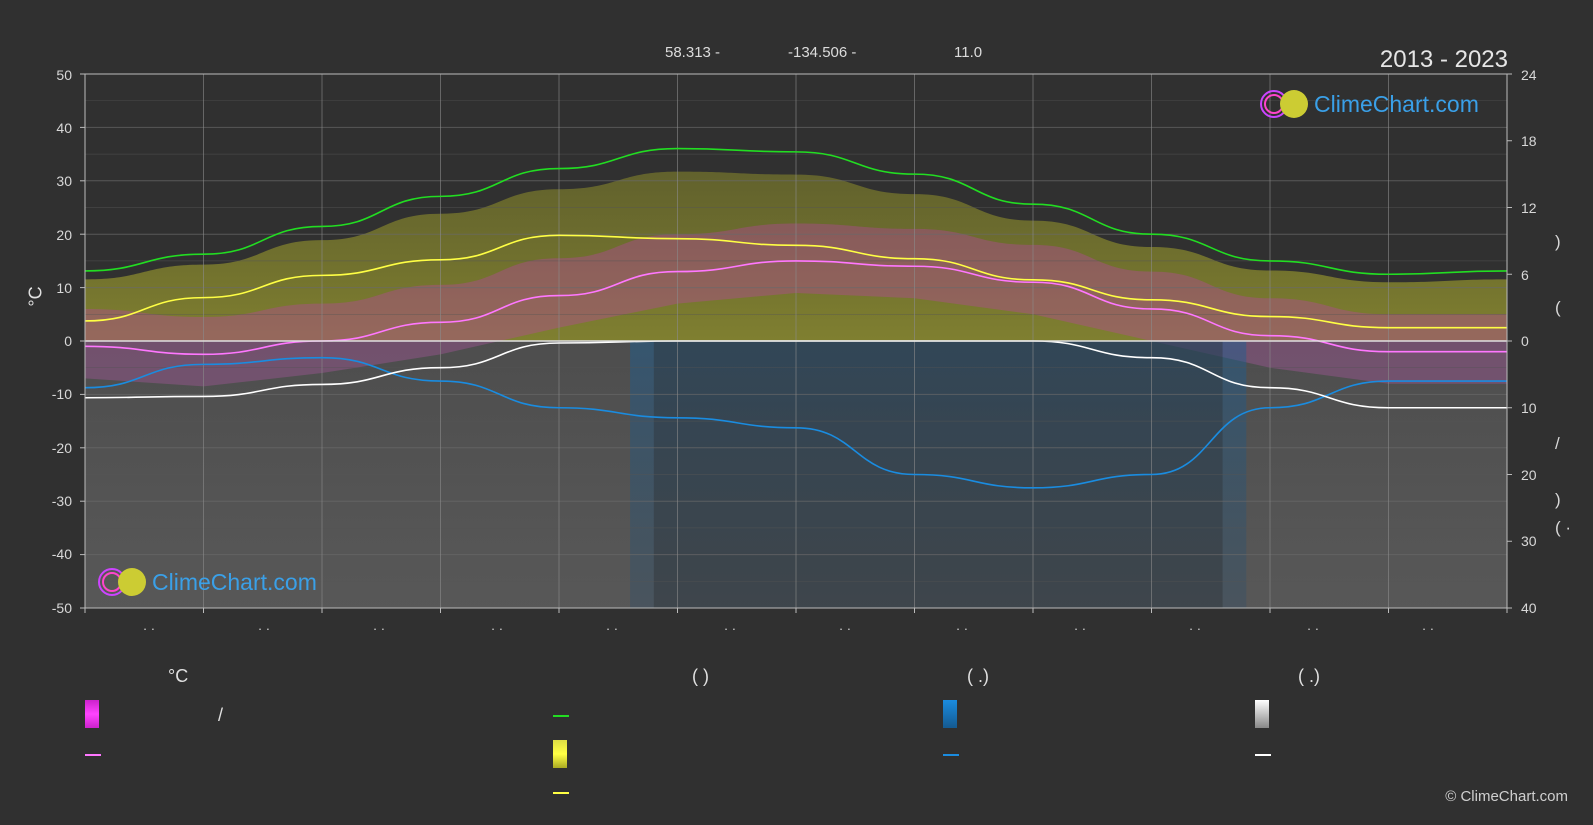 This screenshot has height=825, width=1593. Describe the element at coordinates (264, 628) in the screenshot. I see `x-tick-2: · ·` at that location.